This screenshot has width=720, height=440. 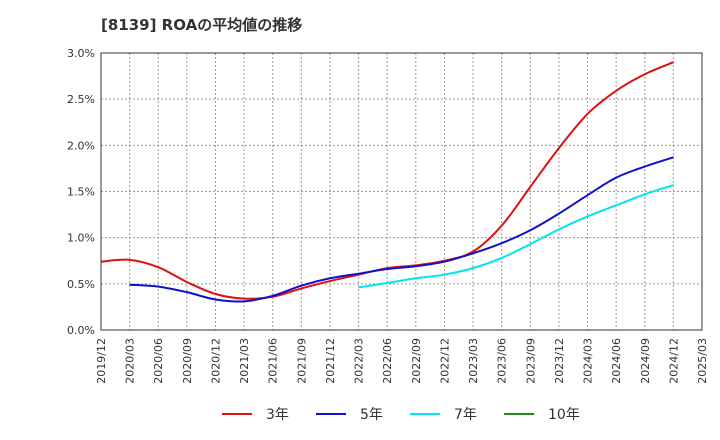 What do you see at coordinates (702, 361) in the screenshot?
I see `x-tick-label: 2025/03` at bounding box center [702, 361].